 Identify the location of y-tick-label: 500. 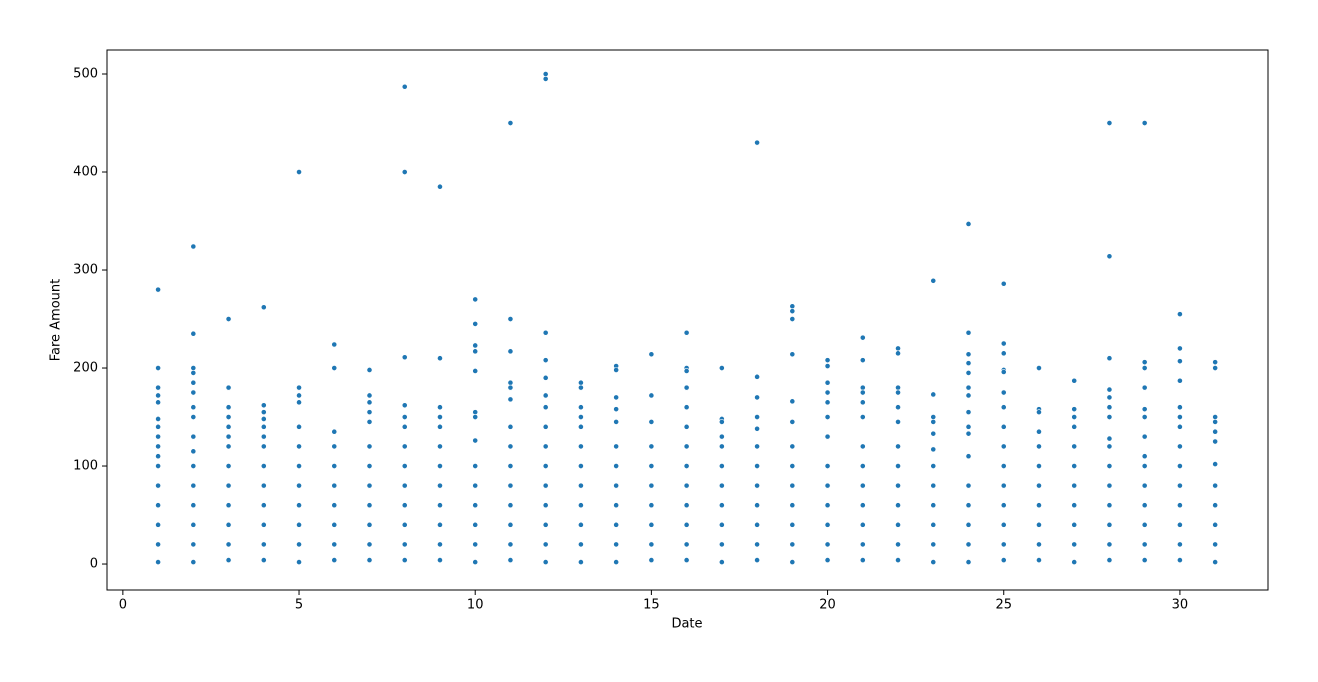
(85, 74).